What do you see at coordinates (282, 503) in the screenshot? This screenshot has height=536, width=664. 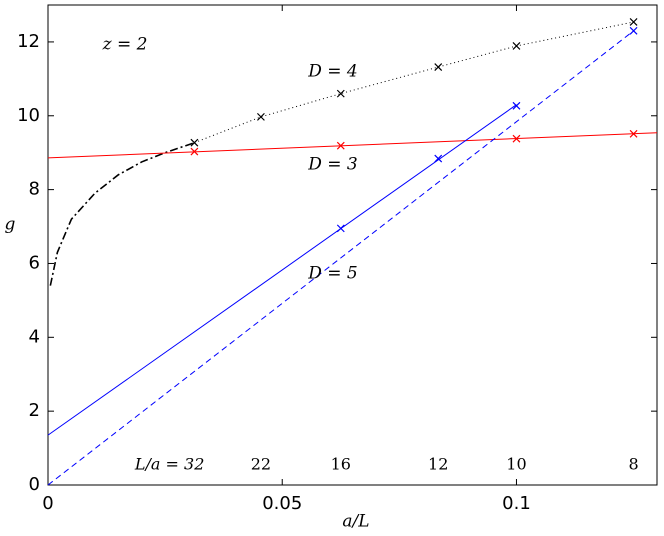 I see `x-tick-label: 0.05` at bounding box center [282, 503].